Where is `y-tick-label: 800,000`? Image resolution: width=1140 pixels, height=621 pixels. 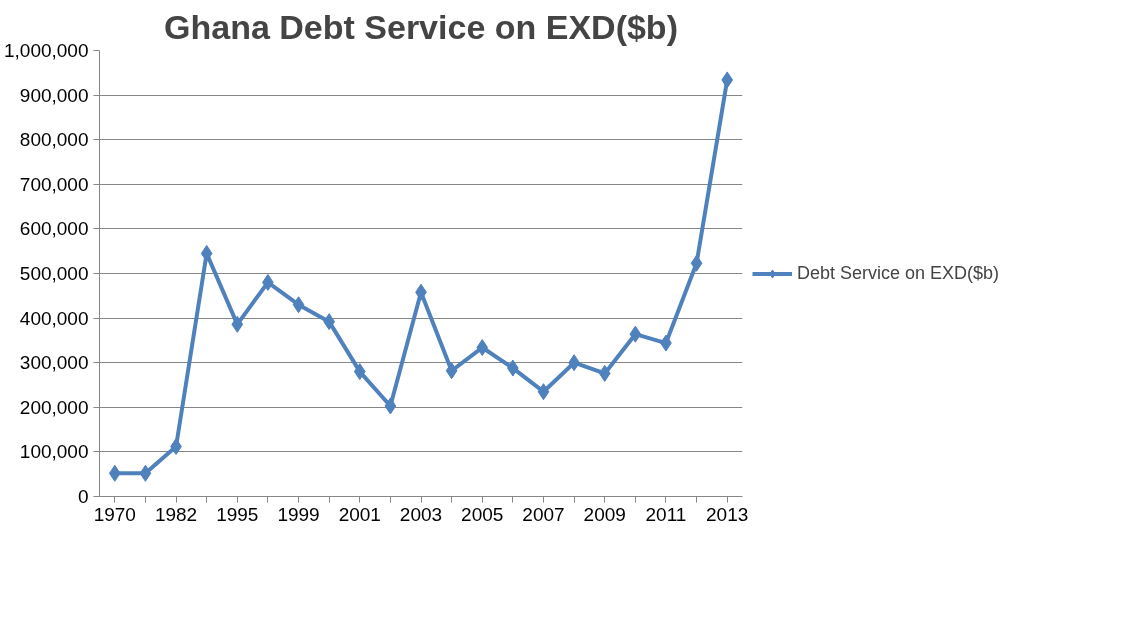
y-tick-label: 800,000 is located at coordinates (54, 140).